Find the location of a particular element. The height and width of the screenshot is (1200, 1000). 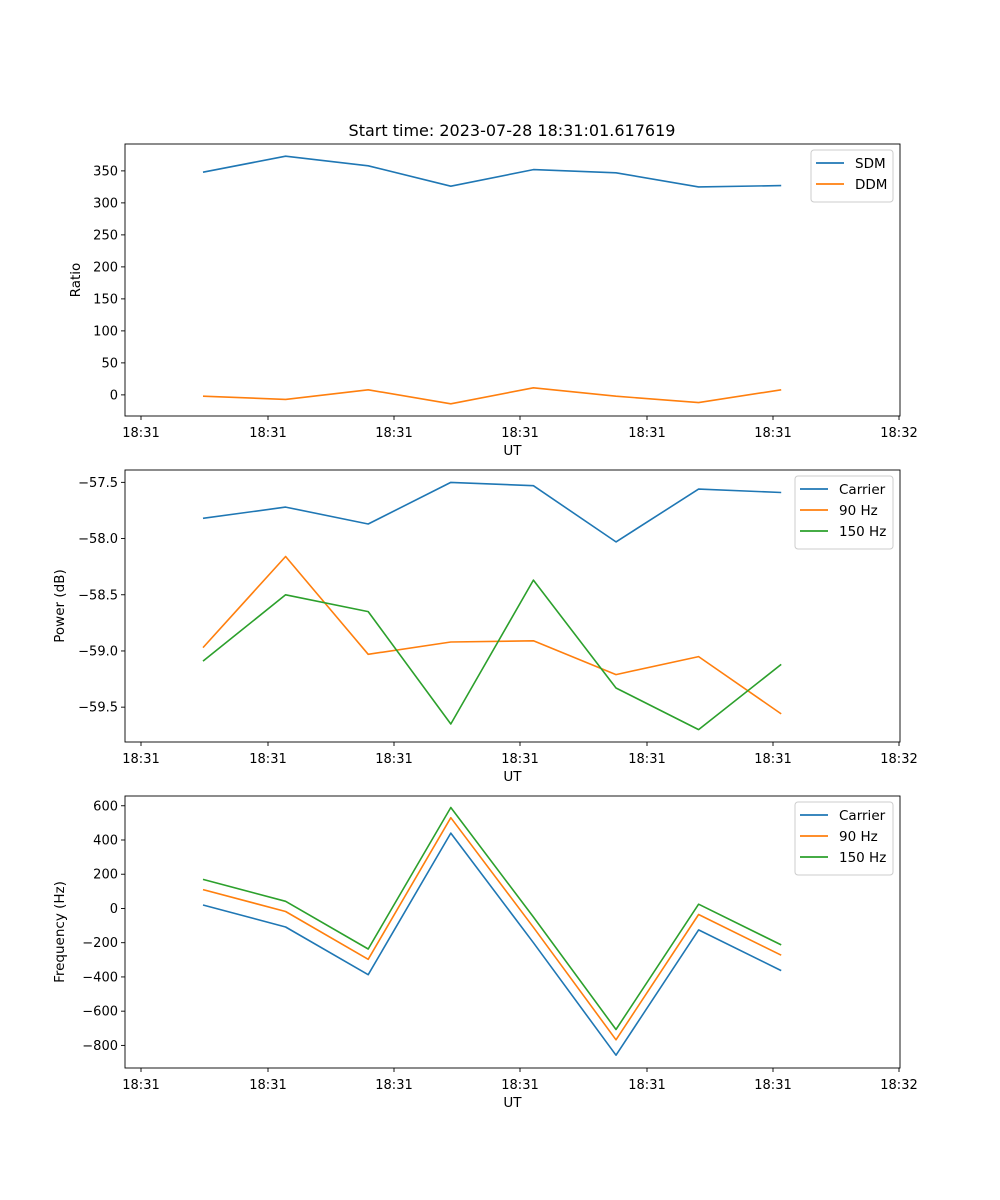

y-axis-label: Power (dB) is located at coordinates (60, 605).